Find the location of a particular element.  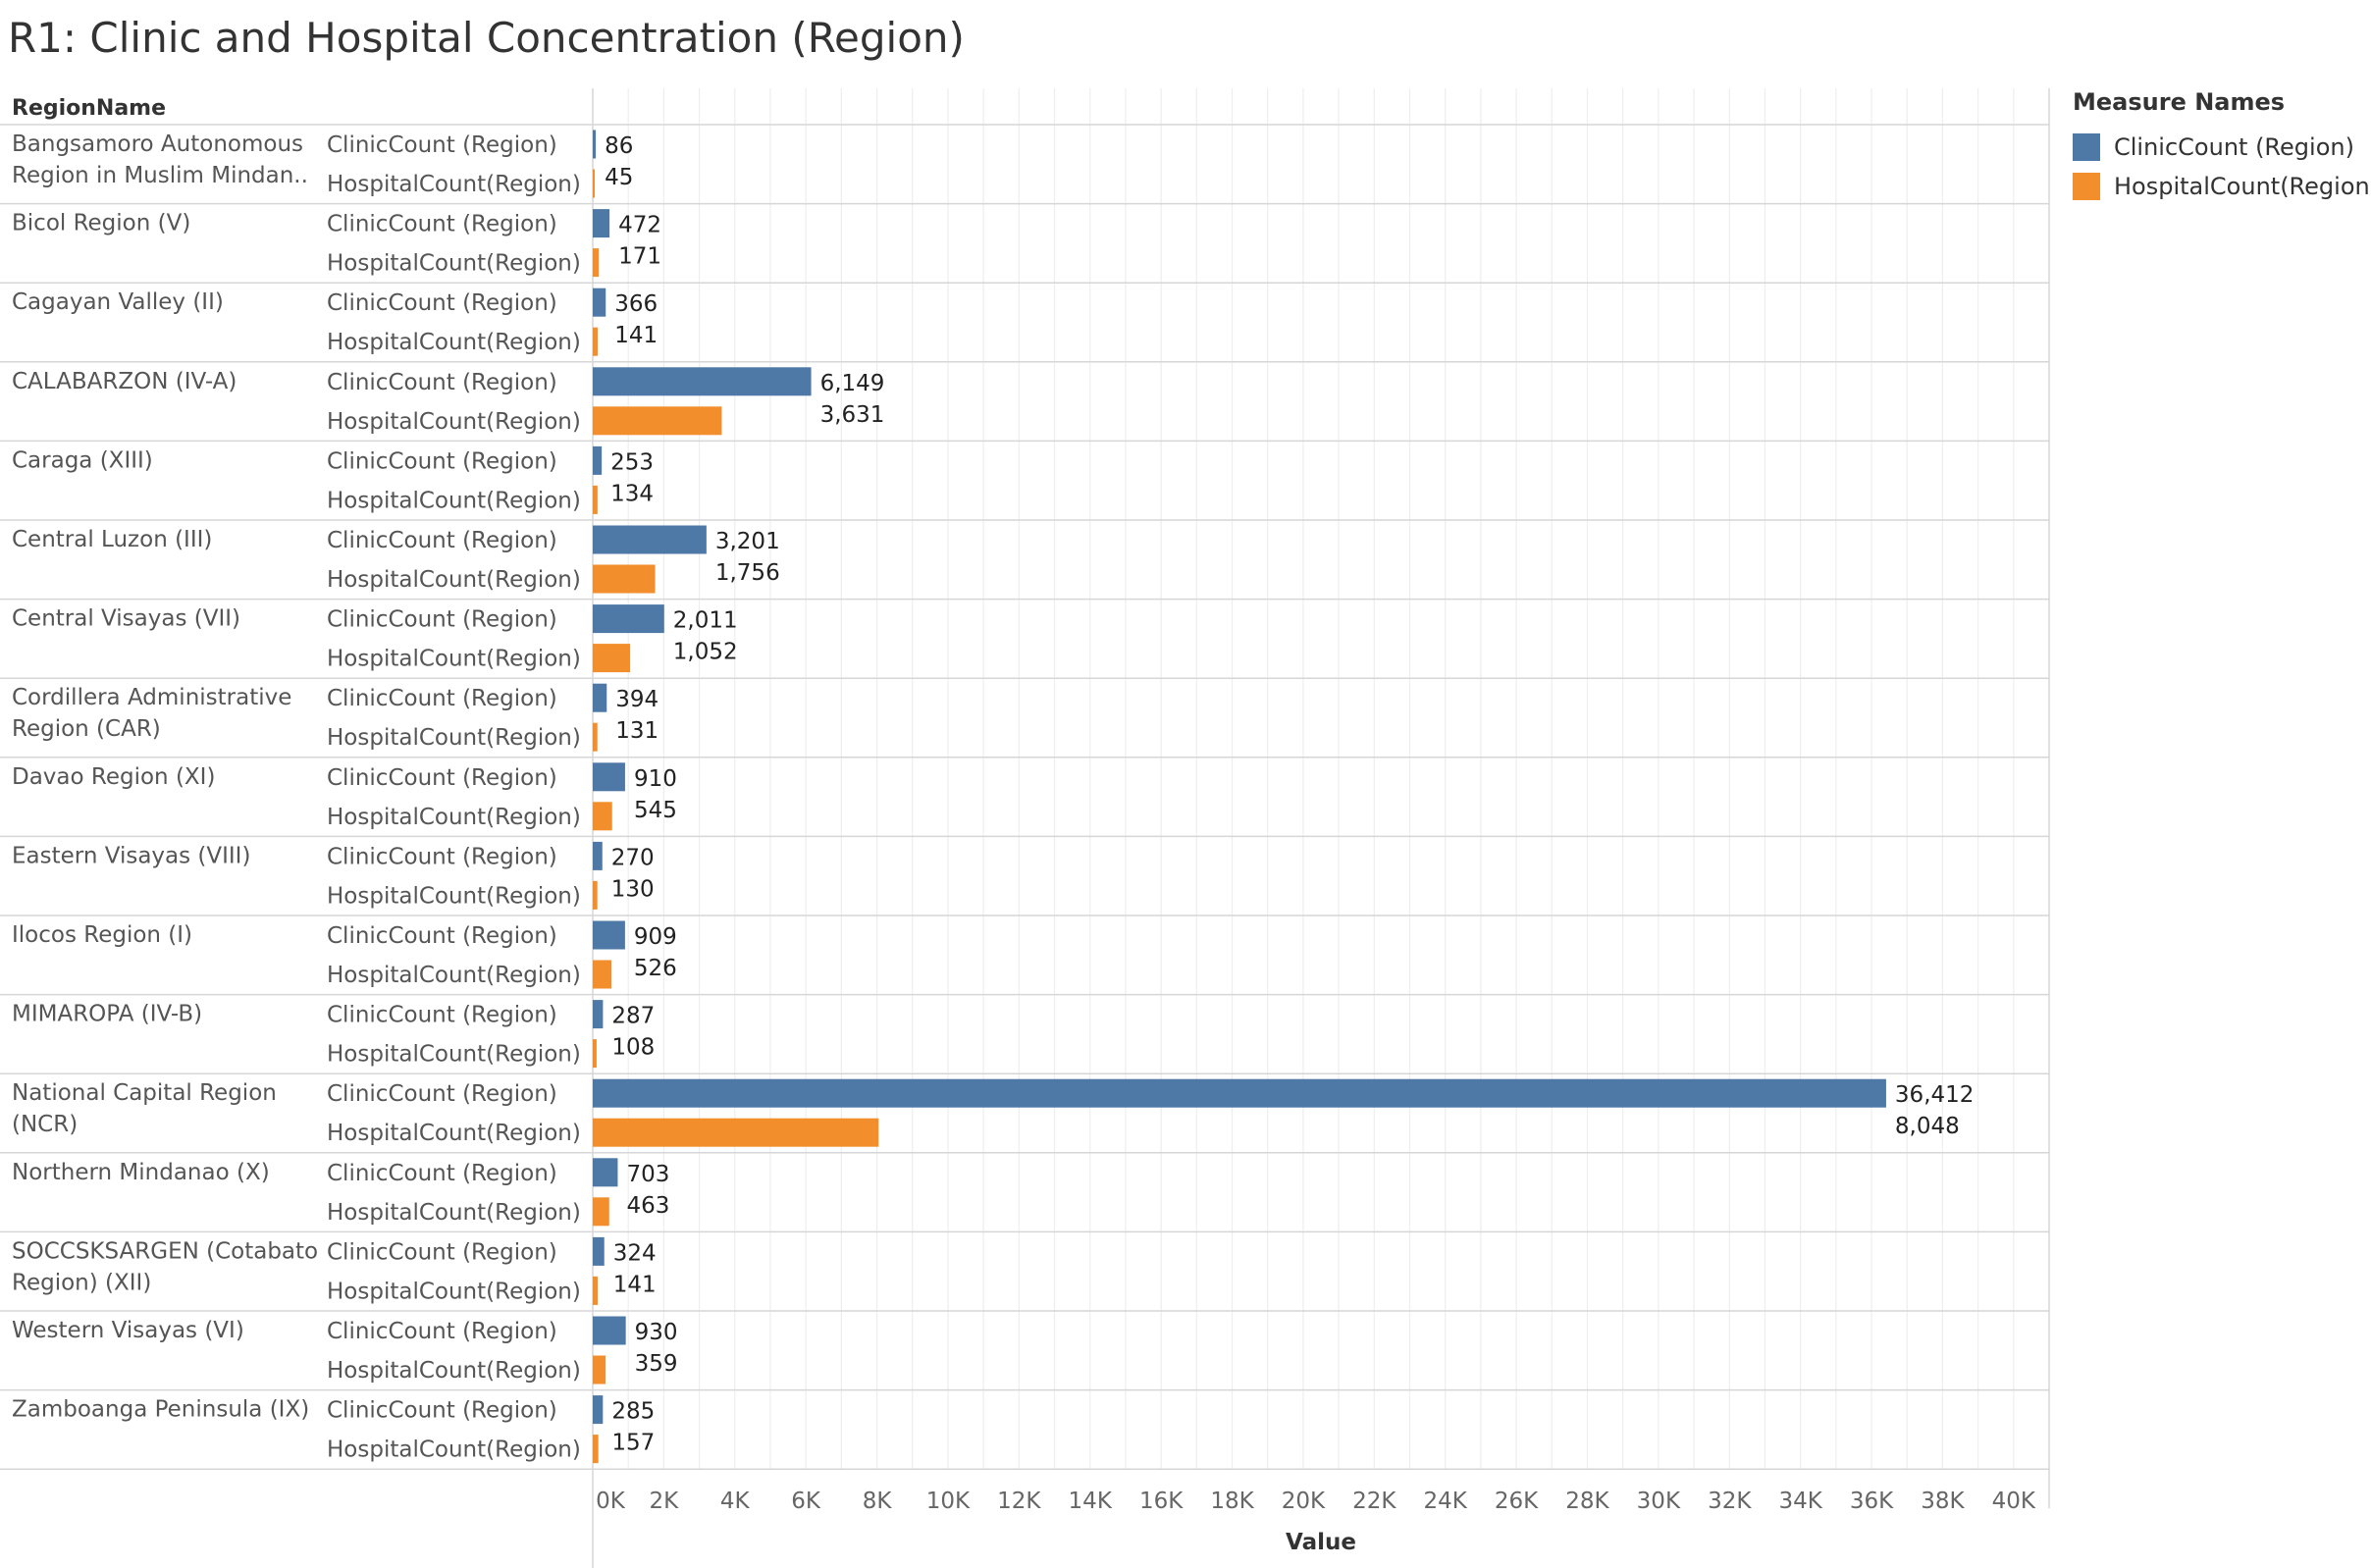

x-tick-label: 2K is located at coordinates (665, 1501).